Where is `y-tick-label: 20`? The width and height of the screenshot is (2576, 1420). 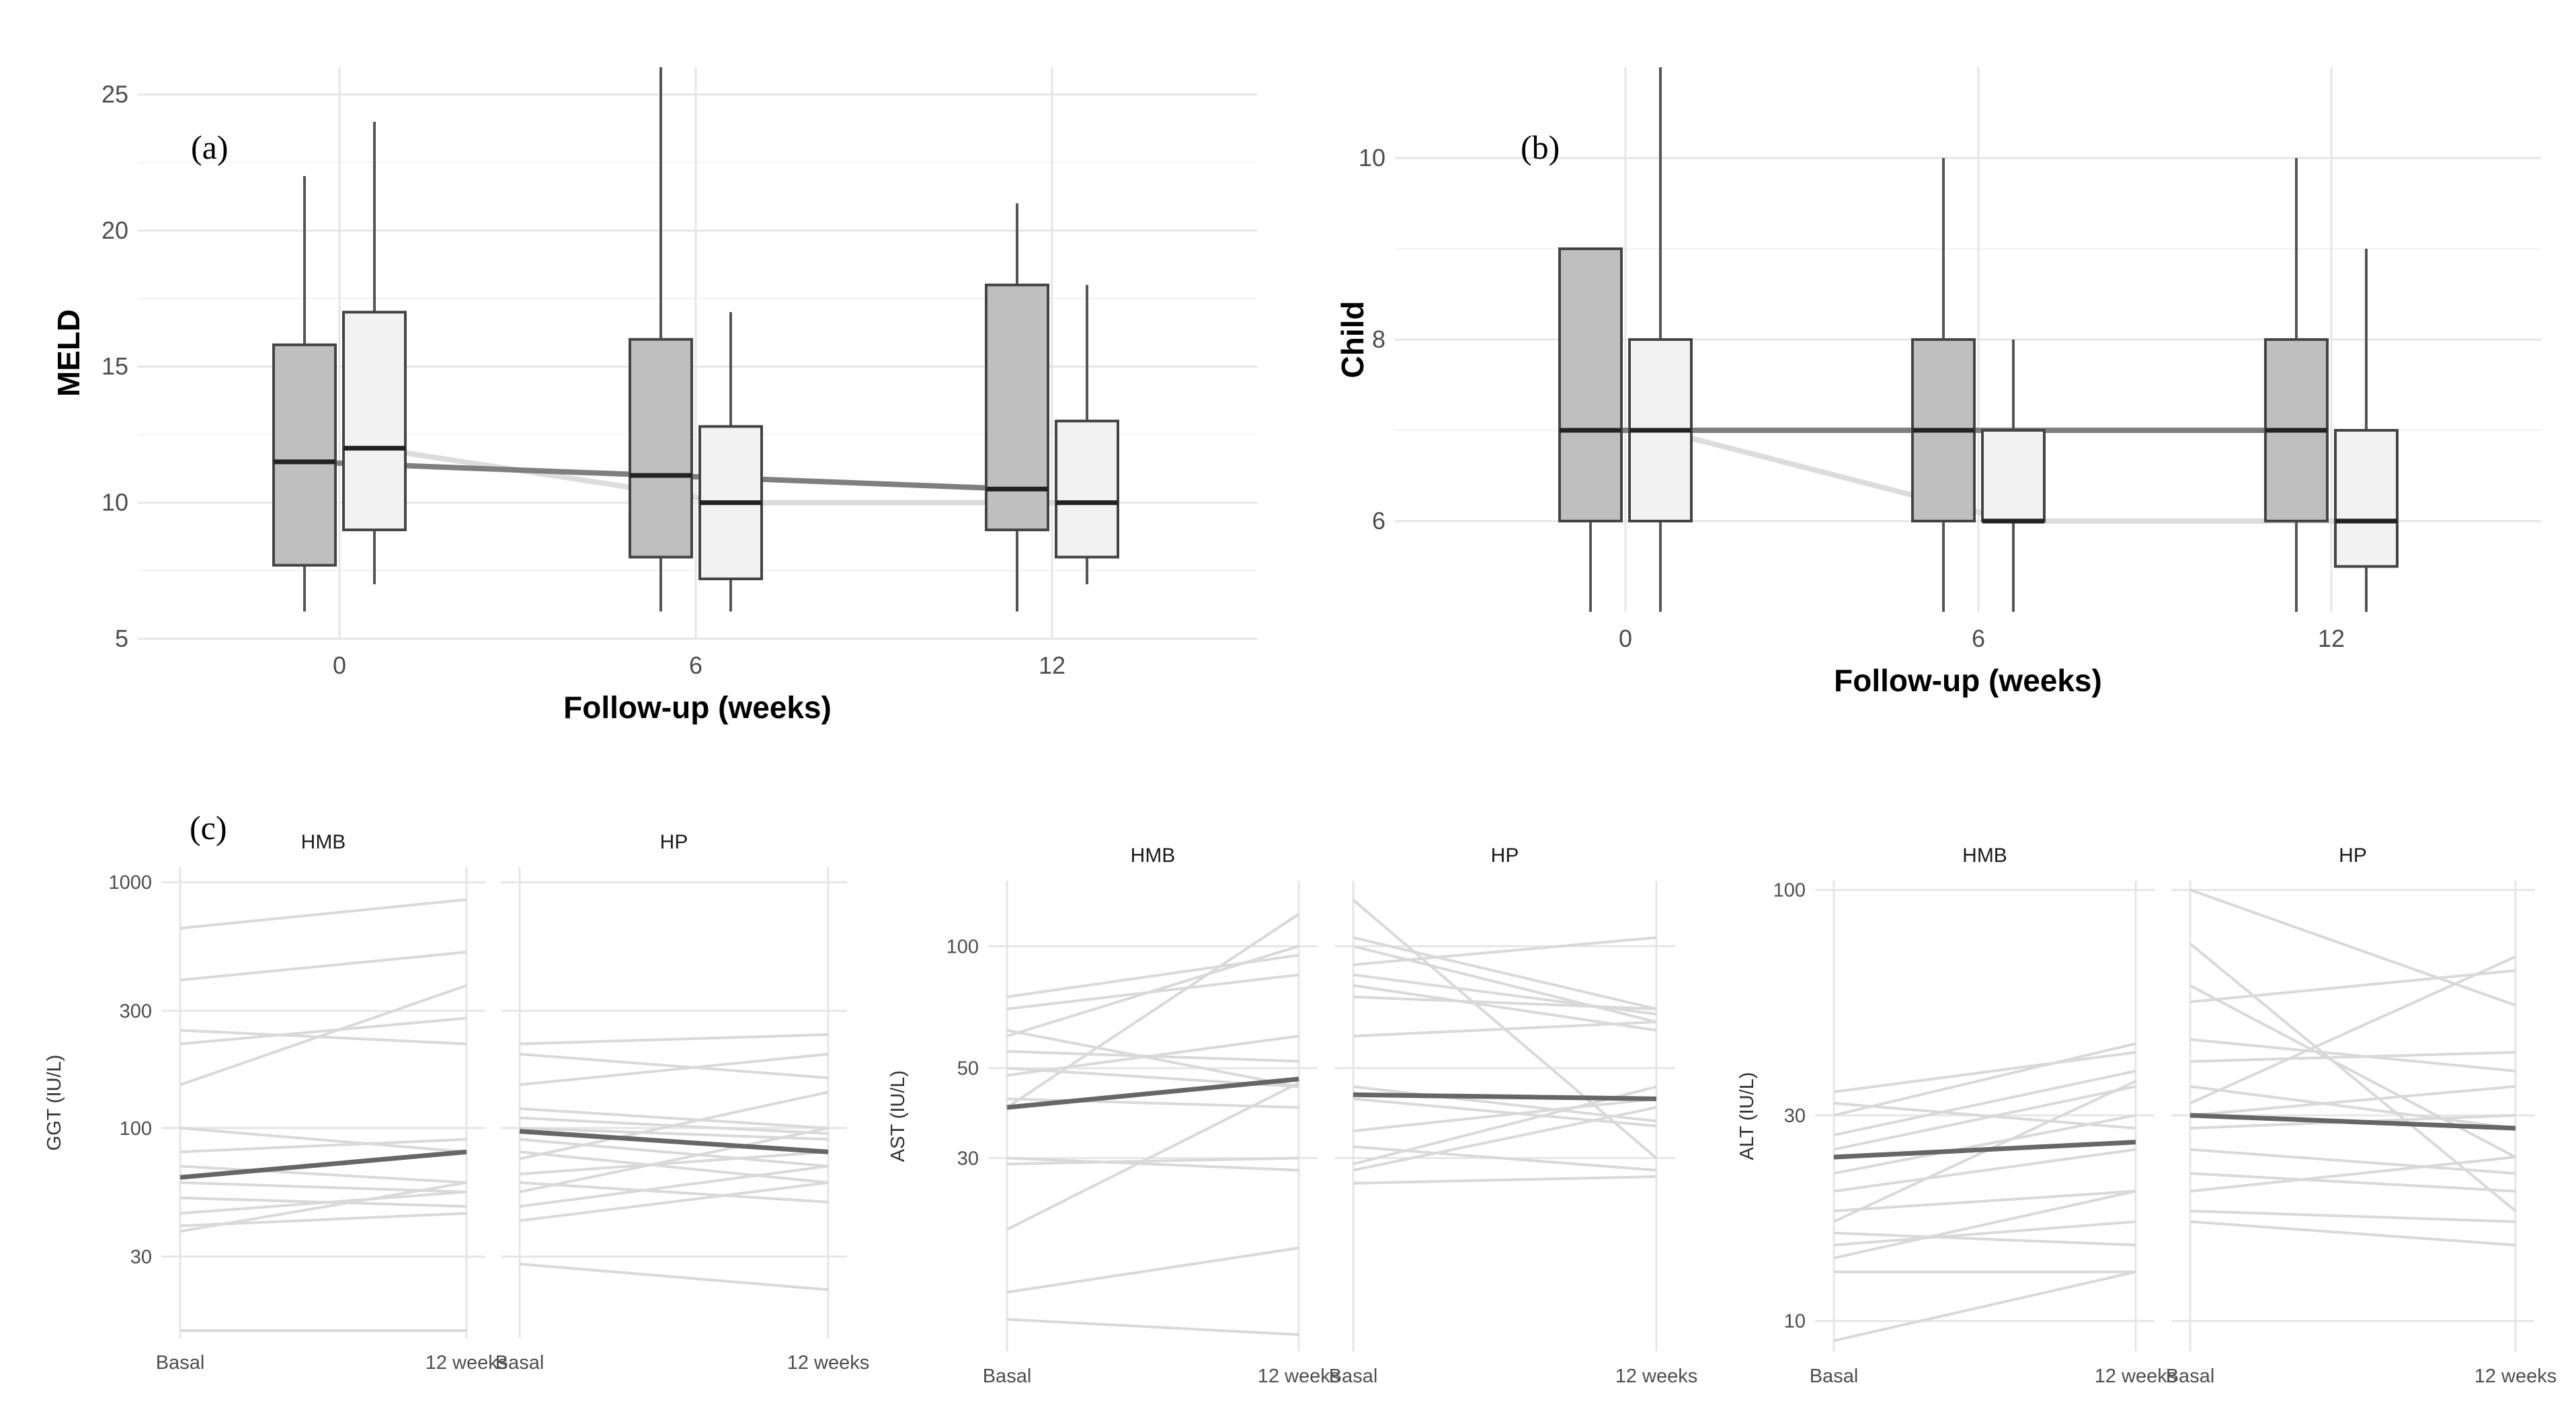
y-tick-label: 20 is located at coordinates (115, 230).